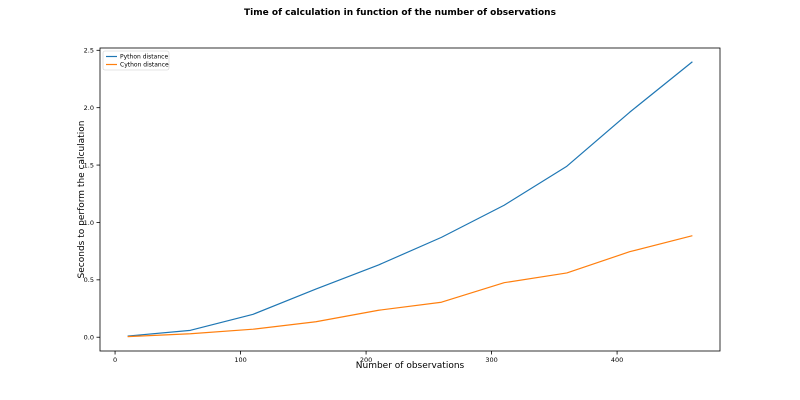 This screenshot has height=400, width=800. I want to click on y-tick-label: 0.5, so click(89, 280).